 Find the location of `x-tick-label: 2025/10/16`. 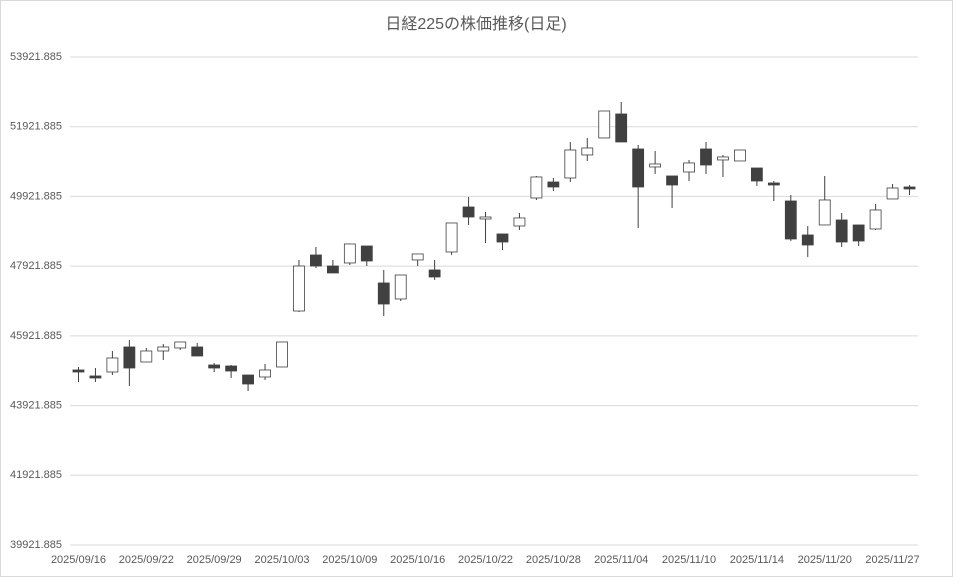

x-tick-label: 2025/10/16 is located at coordinates (417, 560).